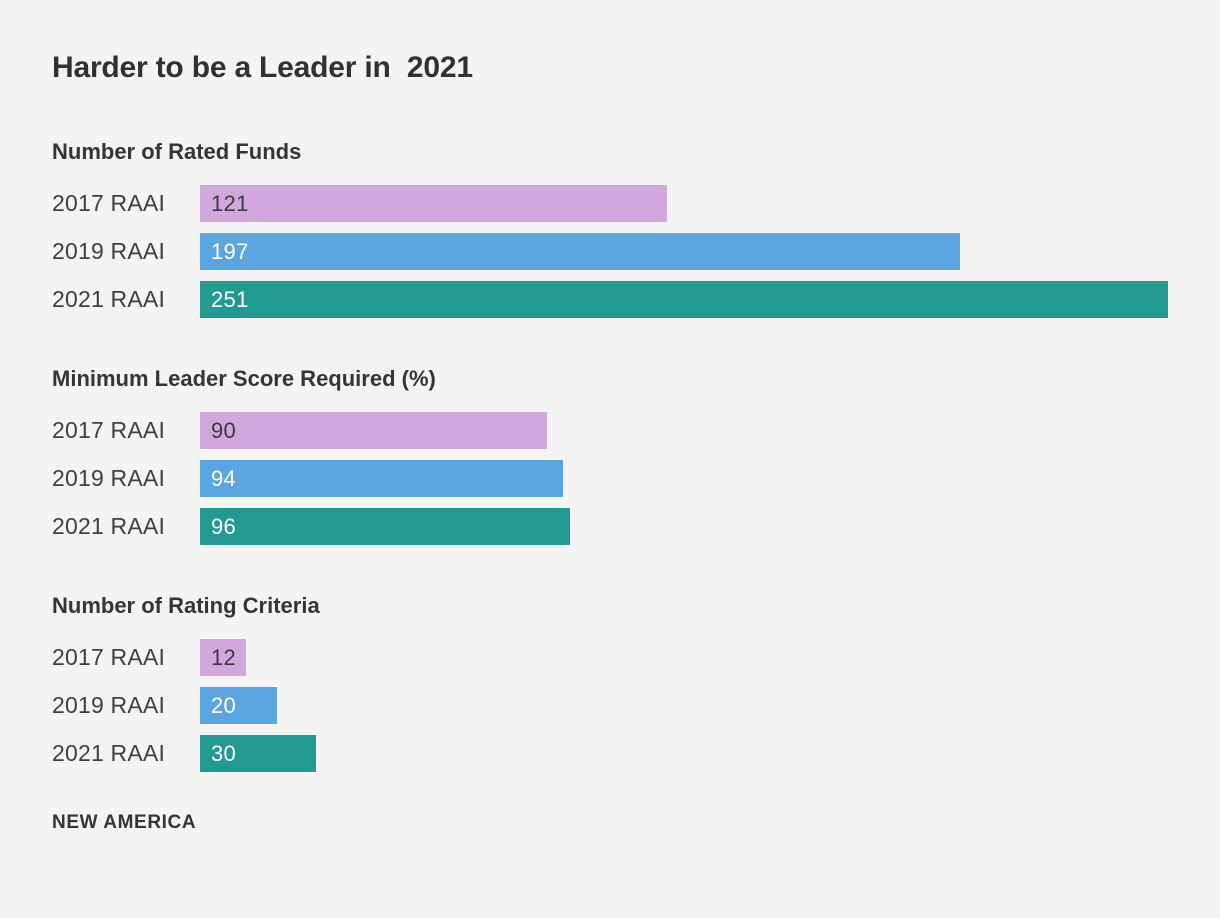 Image resolution: width=1220 pixels, height=918 pixels. What do you see at coordinates (224, 705) in the screenshot?
I see `bar-value-label: 20` at bounding box center [224, 705].